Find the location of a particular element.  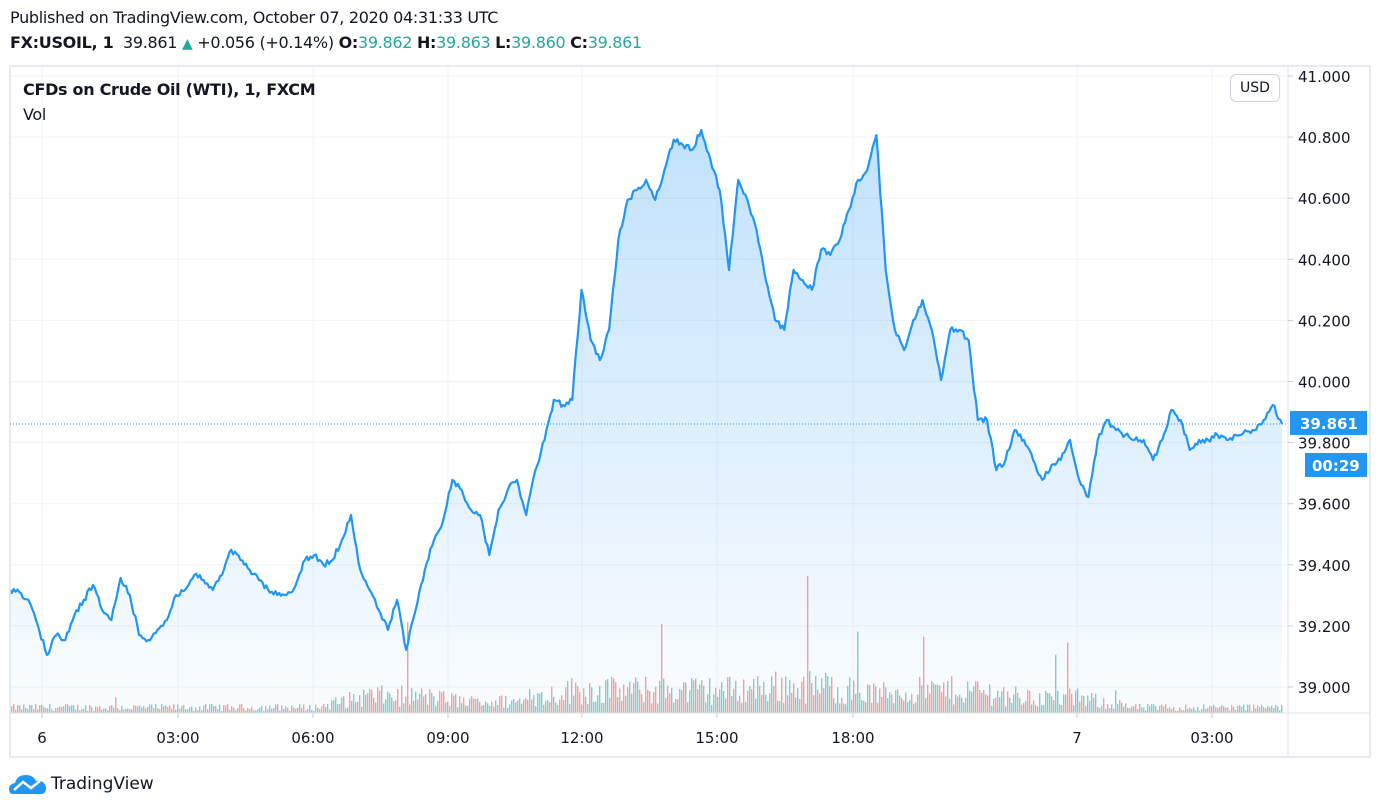

series-title: CFDs on Crude Oil (WTI), 1, FXCM is located at coordinates (169, 89).